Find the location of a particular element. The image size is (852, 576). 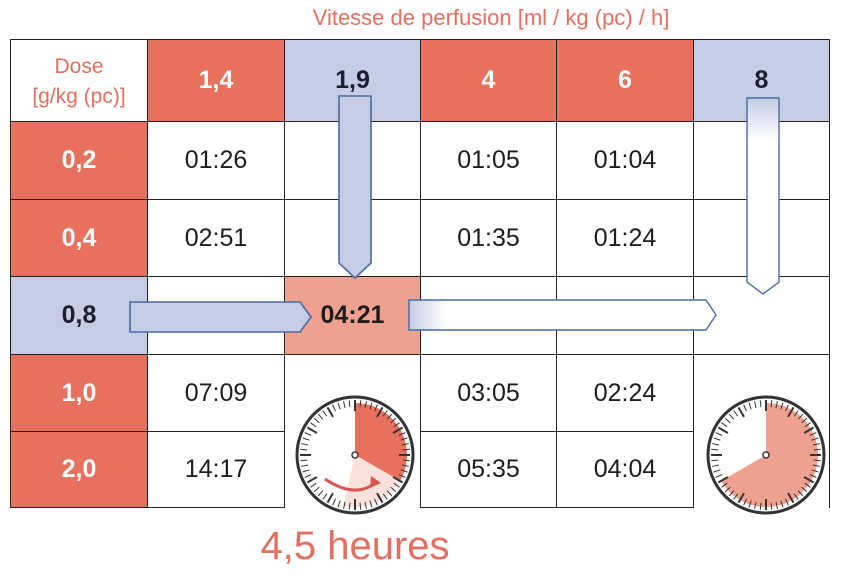

dose-row-header: 2,0 is located at coordinates (79, 470).